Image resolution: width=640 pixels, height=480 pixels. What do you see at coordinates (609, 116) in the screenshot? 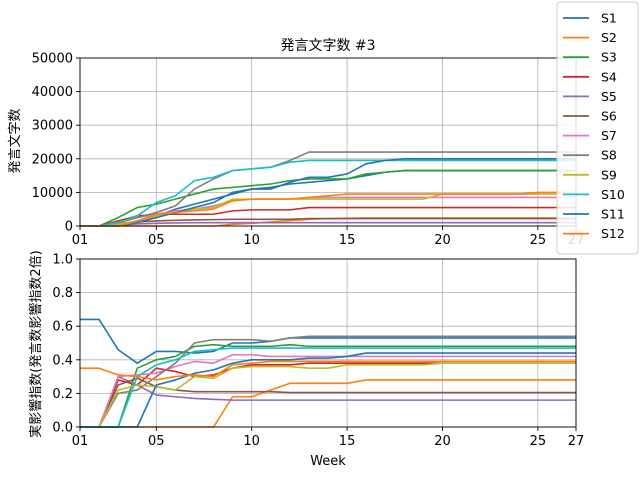
I see `legend-label-s6: S6` at bounding box center [609, 116].